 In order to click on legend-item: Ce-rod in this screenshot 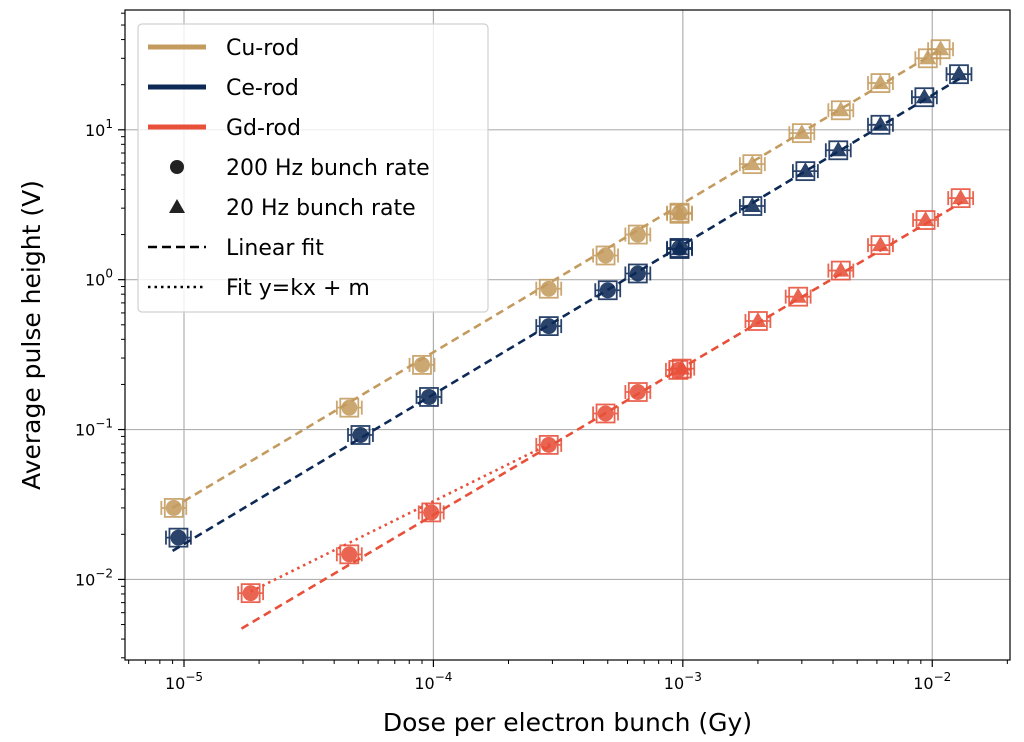, I will do `click(223, 88)`.